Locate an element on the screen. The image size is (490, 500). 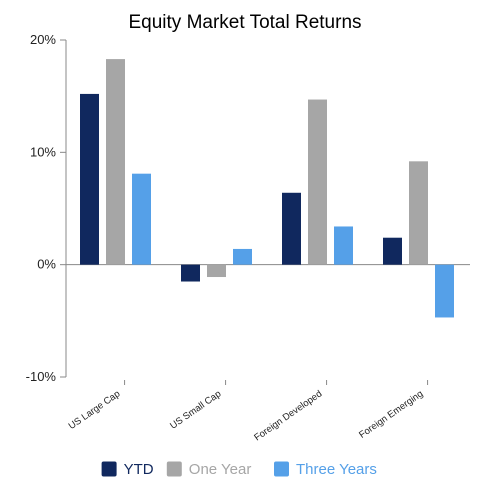
category-label: US Small Cap is located at coordinates (195, 409).